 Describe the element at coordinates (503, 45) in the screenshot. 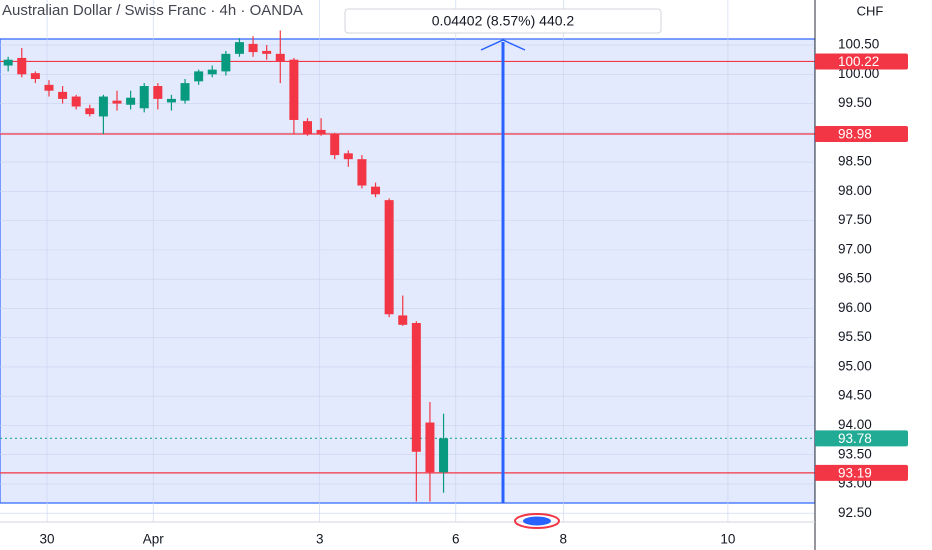

I see `measure-arrowhead` at that location.